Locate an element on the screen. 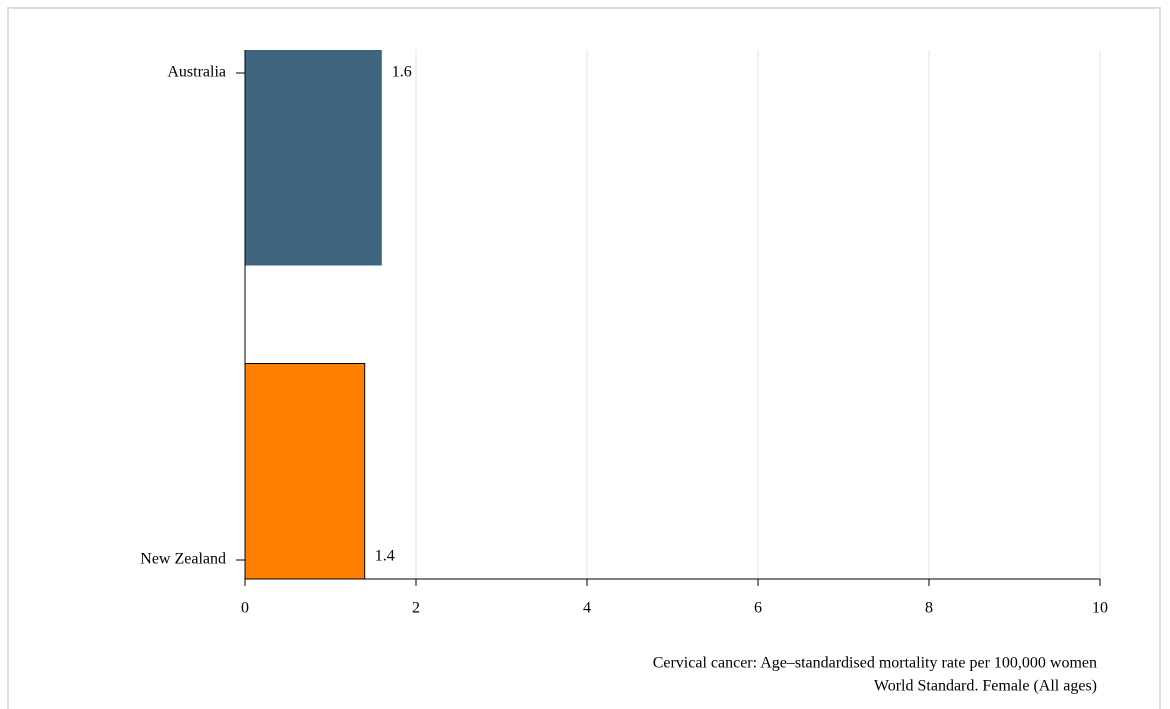 This screenshot has width=1170, height=709. x-tick-label: 0 is located at coordinates (245, 608).